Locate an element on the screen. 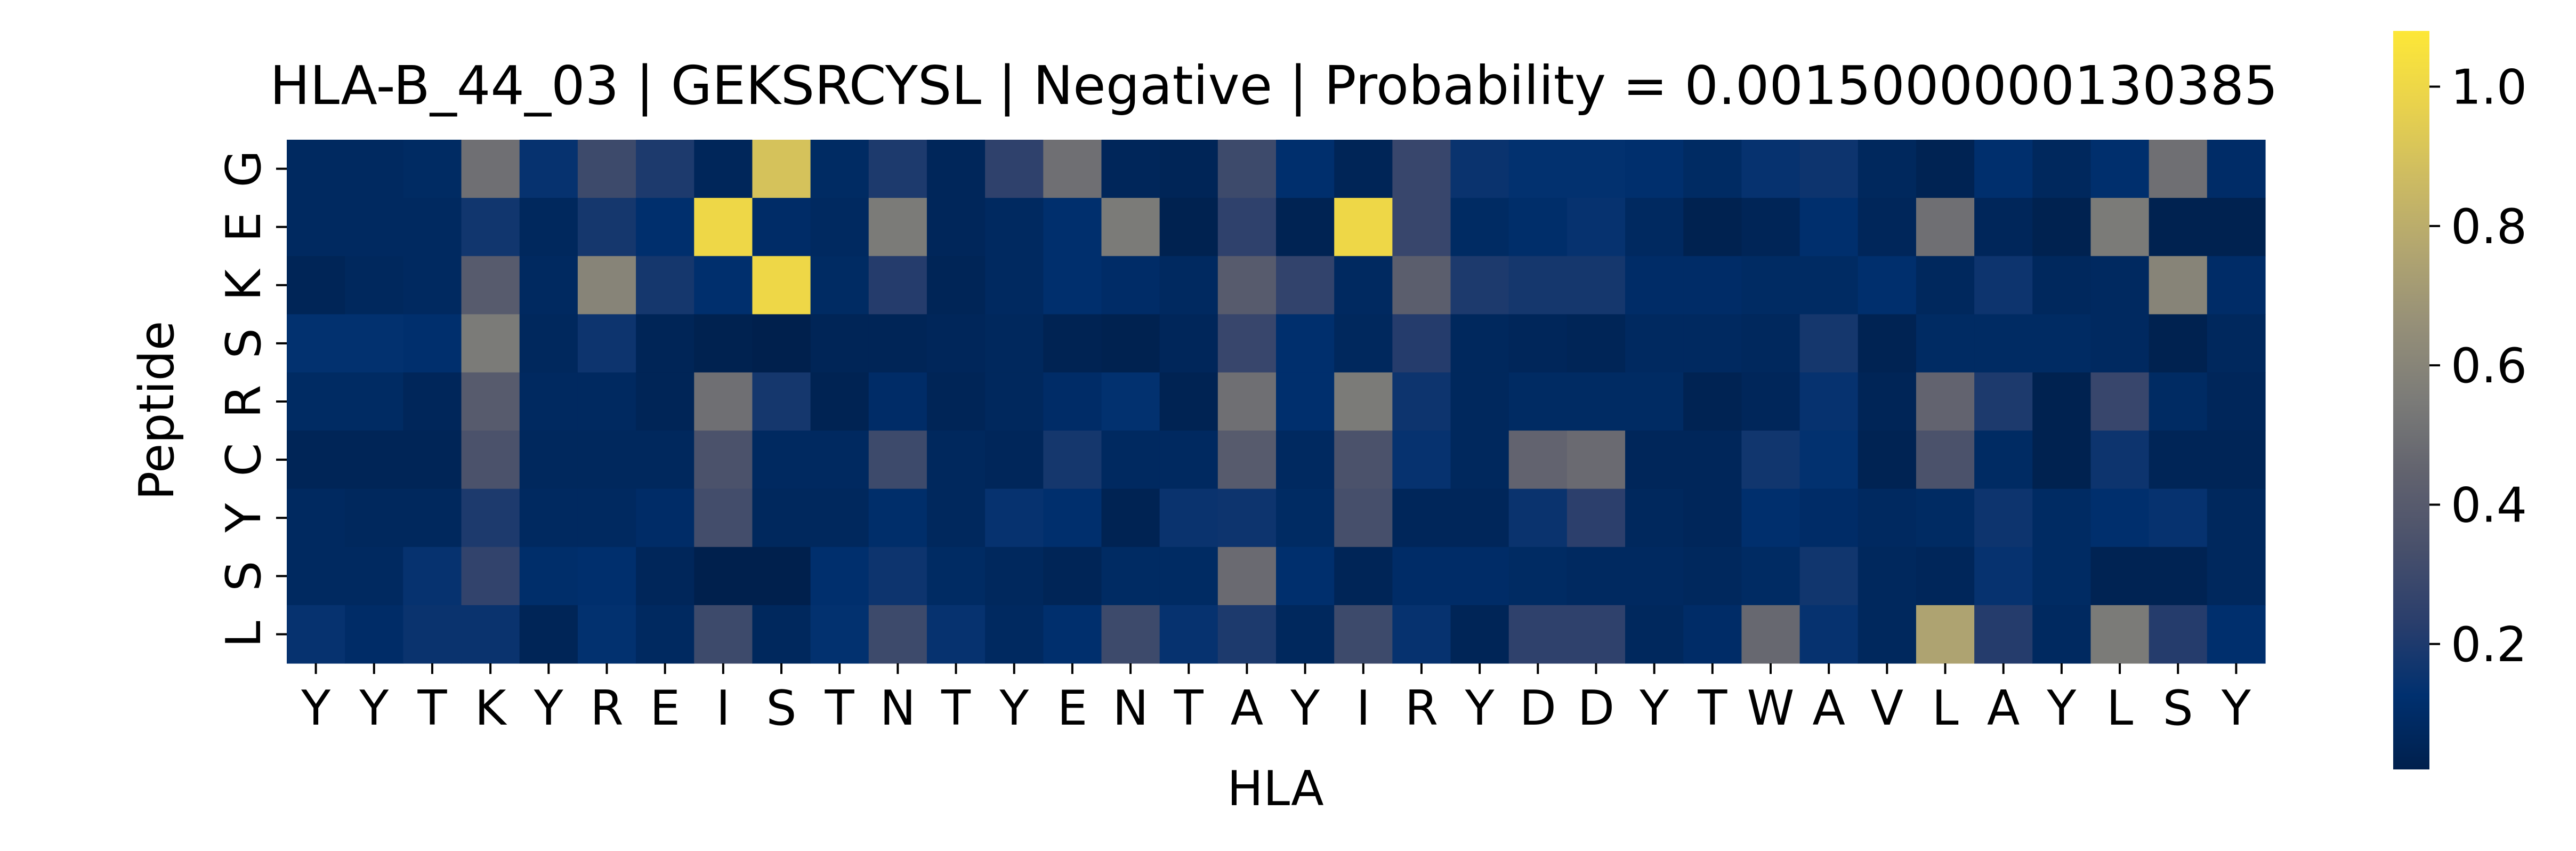 This screenshot has width=2576, height=851. heatmap-cell-r3-c25 is located at coordinates (1771, 344).